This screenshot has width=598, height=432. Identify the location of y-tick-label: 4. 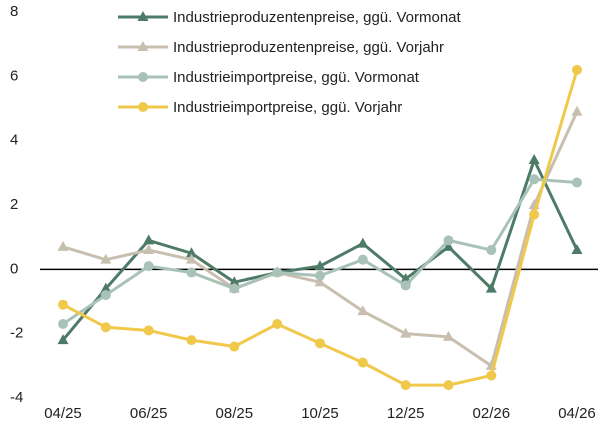
(14, 140).